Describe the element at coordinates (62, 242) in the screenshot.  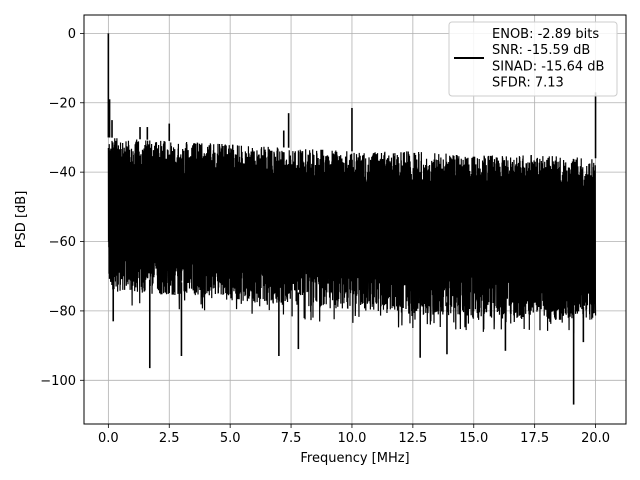
I see `y-tick-label: −60` at that location.